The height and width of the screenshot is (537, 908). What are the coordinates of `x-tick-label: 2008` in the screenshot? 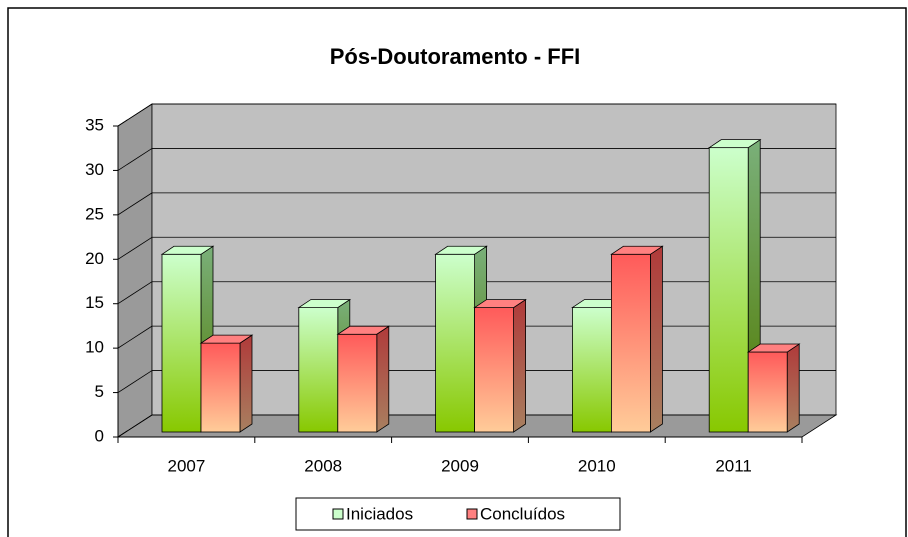 It's located at (323, 465).